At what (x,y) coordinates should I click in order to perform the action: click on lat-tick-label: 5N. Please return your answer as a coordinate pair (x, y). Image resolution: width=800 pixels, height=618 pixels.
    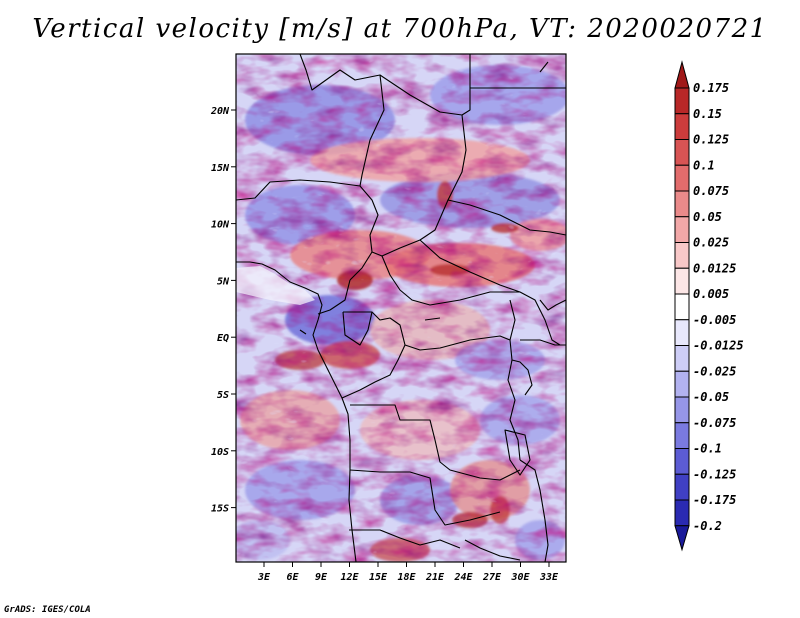
    Looking at the image, I should click on (223, 281).